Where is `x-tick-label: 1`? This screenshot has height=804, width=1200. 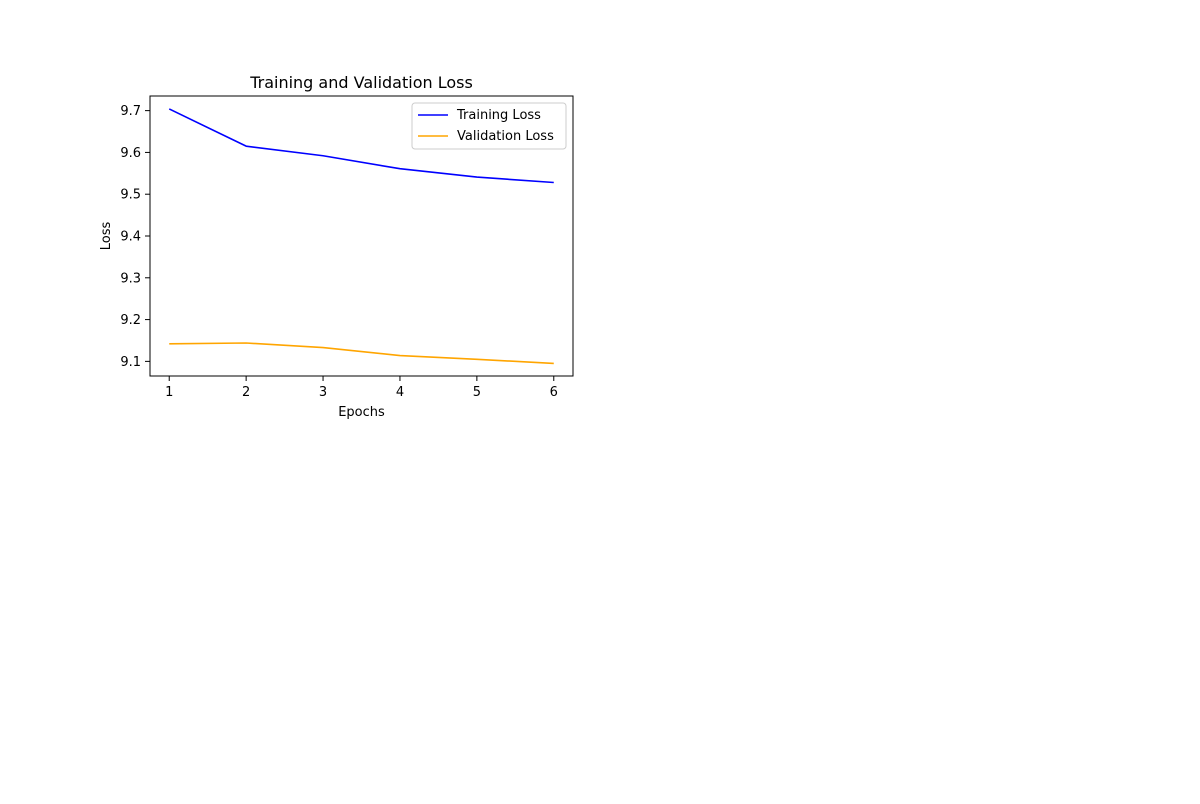
x-tick-label: 1 is located at coordinates (169, 392).